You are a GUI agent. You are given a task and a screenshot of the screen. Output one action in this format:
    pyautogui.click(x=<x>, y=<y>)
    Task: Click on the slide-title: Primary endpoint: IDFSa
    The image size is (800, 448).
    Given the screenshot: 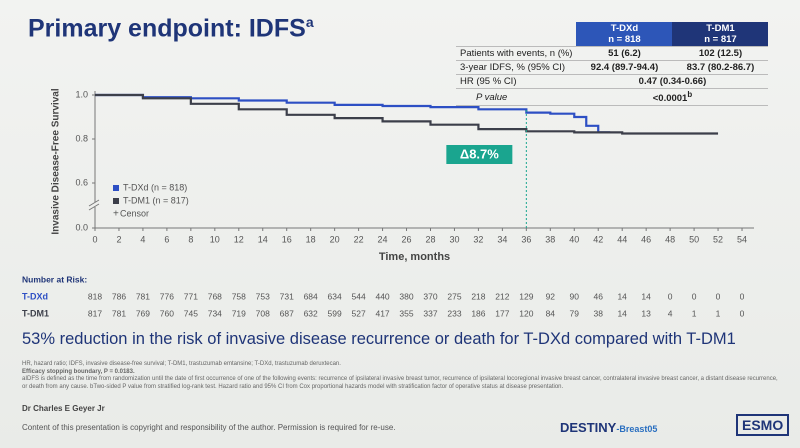 What is the action you would take?
    pyautogui.click(x=171, y=28)
    